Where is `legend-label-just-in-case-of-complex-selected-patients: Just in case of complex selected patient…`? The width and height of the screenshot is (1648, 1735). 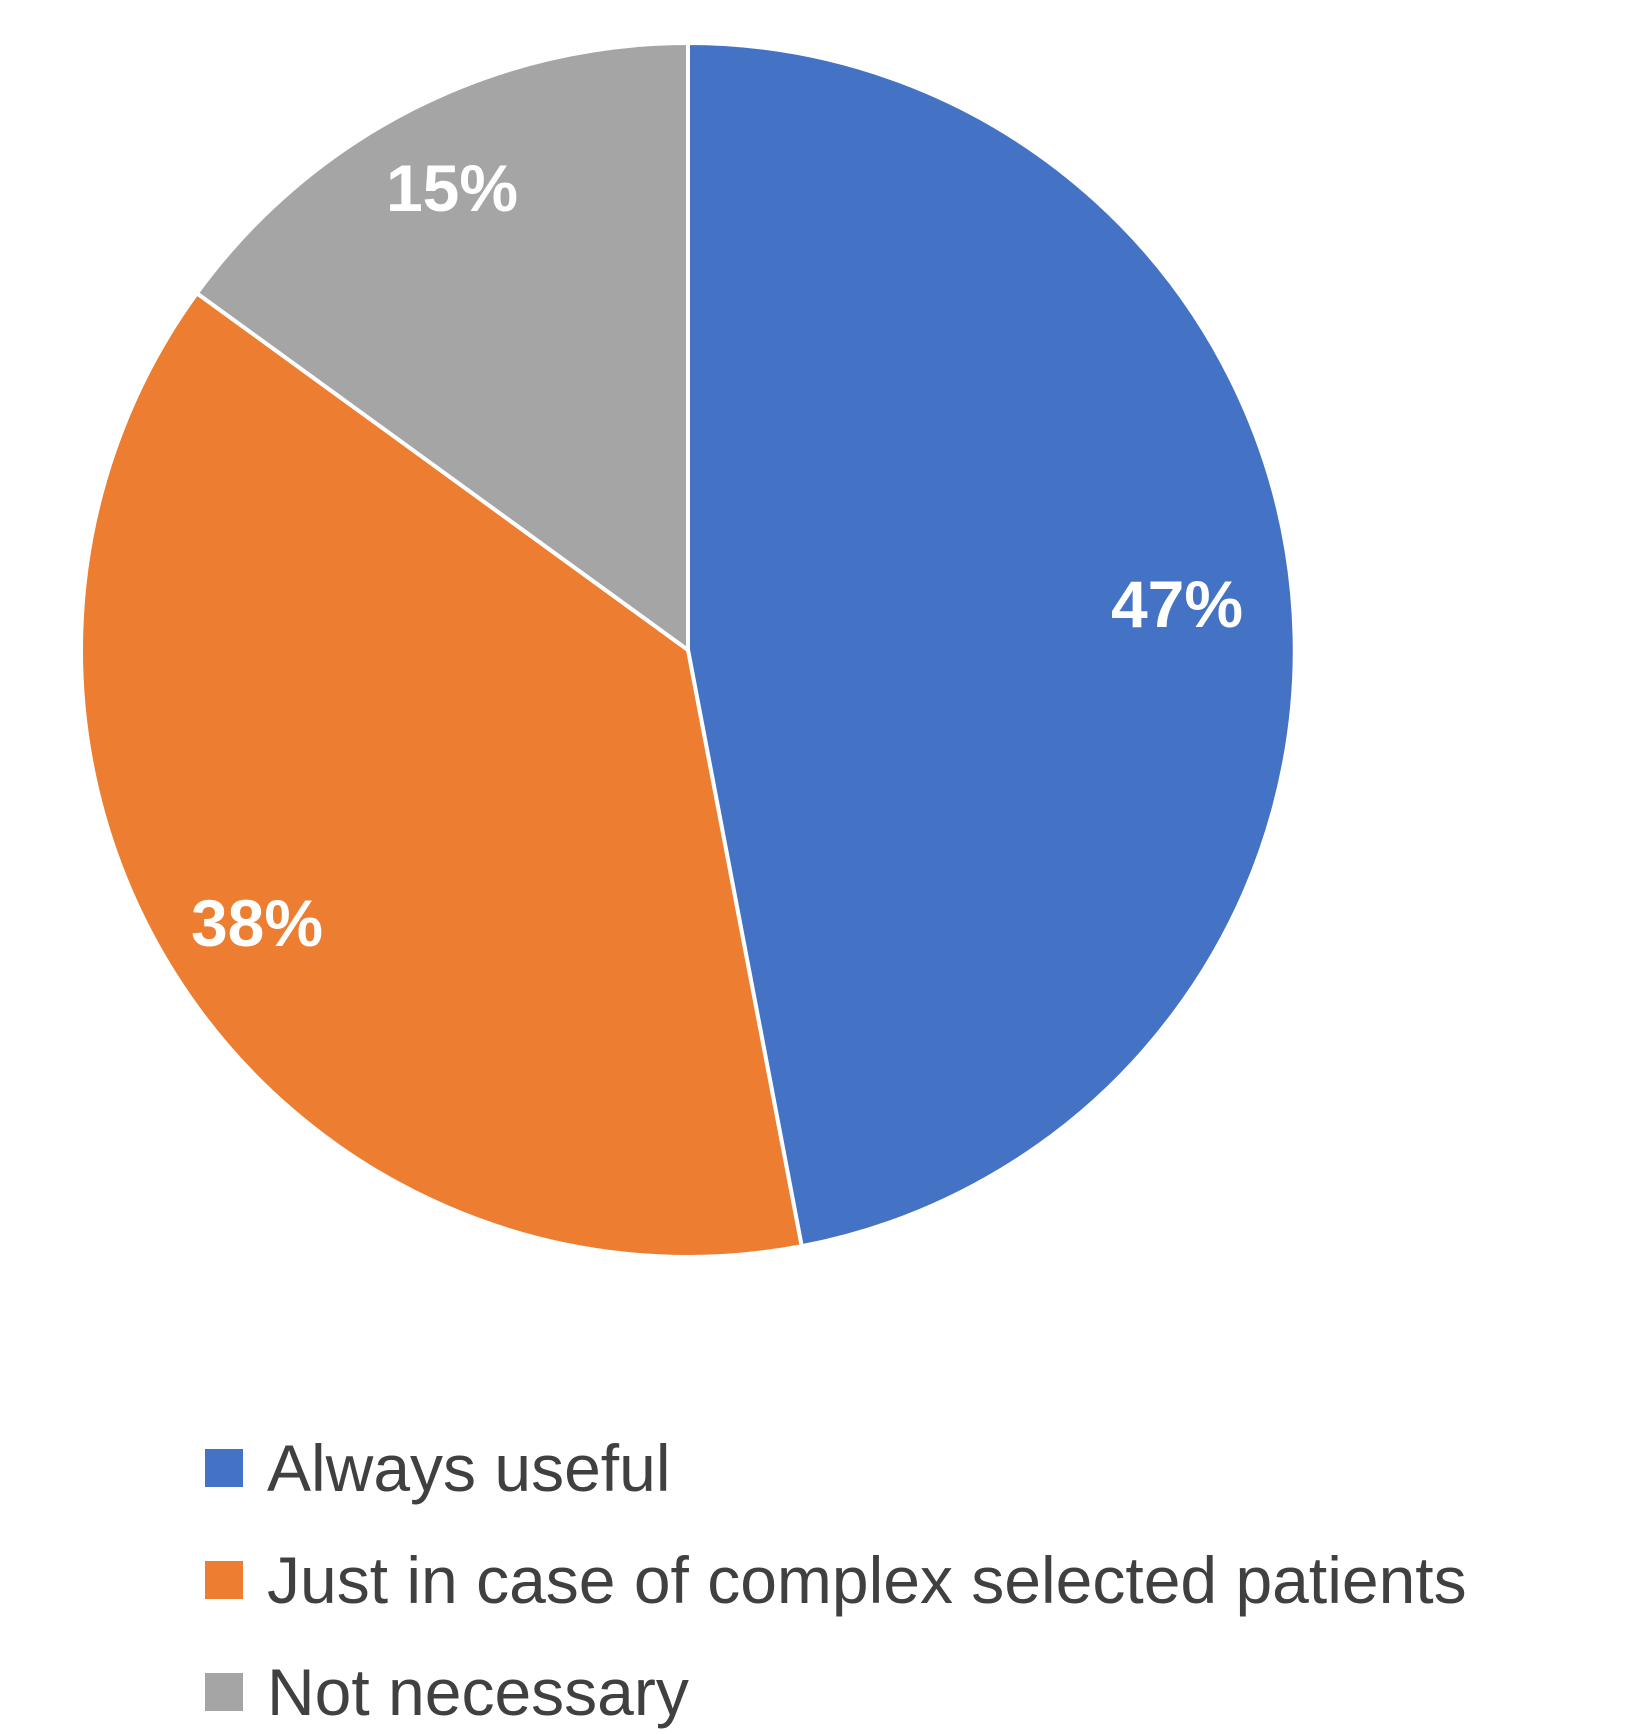 legend-label-just-in-case-of-complex-selected-patients: Just in case of complex selected patient… is located at coordinates (867, 1580).